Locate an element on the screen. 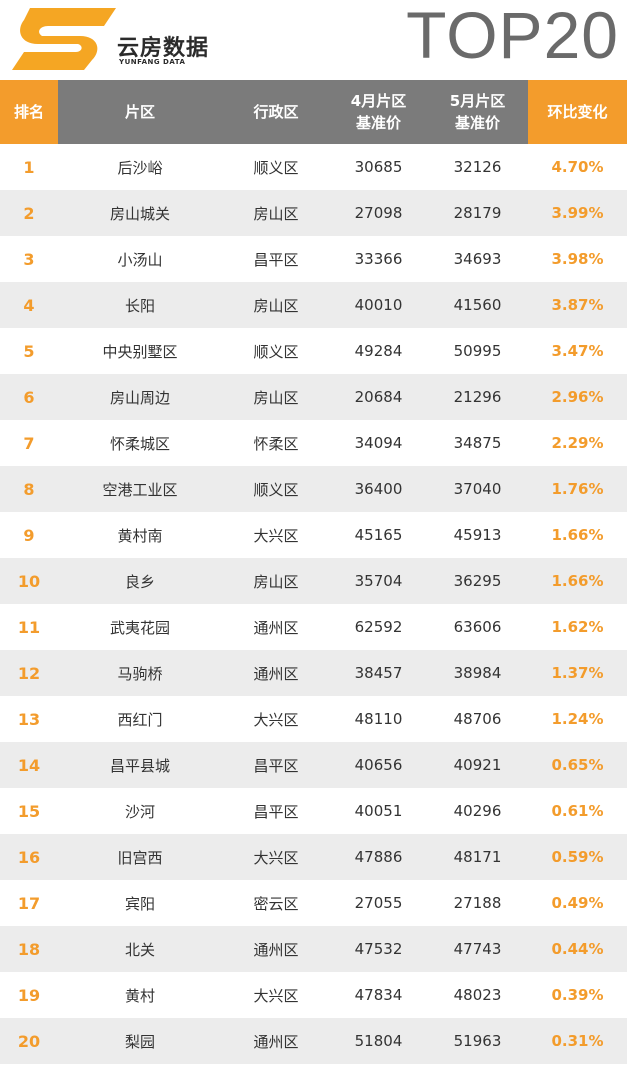 Image resolution: width=627 pixels, height=1065 pixels. table-row: 16 旧宫西 大兴区 47886 48171 0.59% is located at coordinates (313, 857).